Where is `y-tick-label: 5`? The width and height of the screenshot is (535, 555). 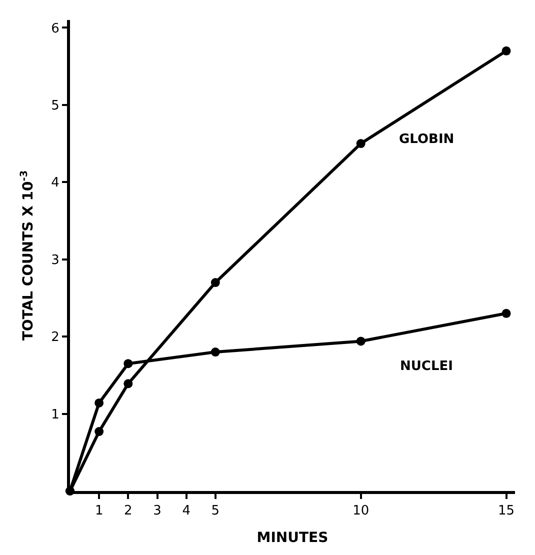
y-tick-label: 5 is located at coordinates (55, 106).